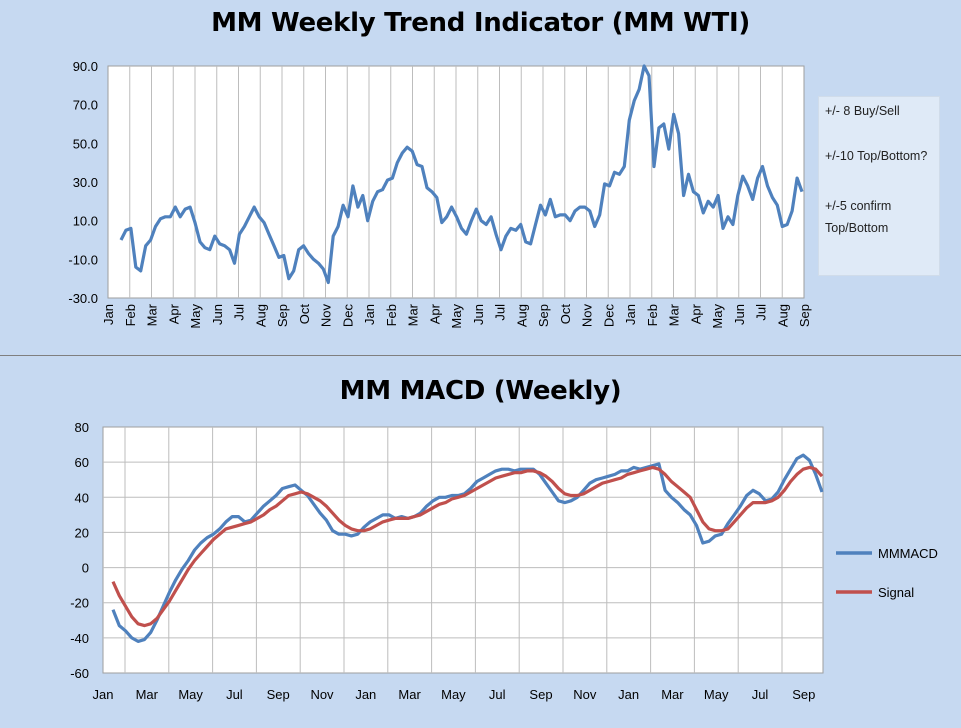 Image resolution: width=961 pixels, height=728 pixels. I want to click on wti-y-tick-label: 50.0, so click(85, 143).